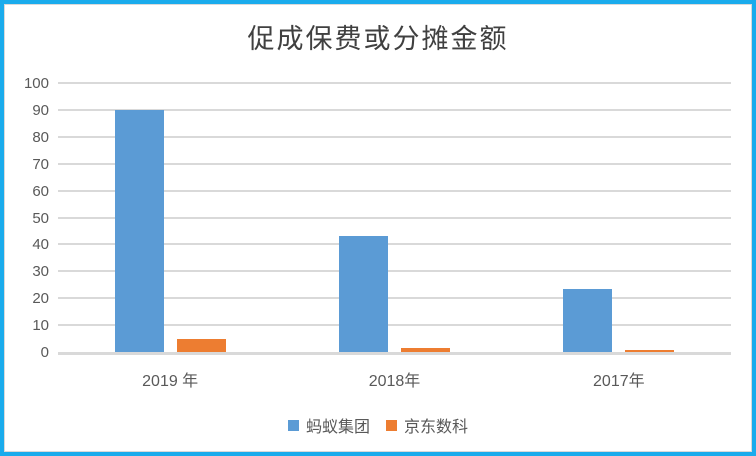 The width and height of the screenshot is (756, 456). I want to click on x-axis: 2019 年 2018年 2017年, so click(394, 378).